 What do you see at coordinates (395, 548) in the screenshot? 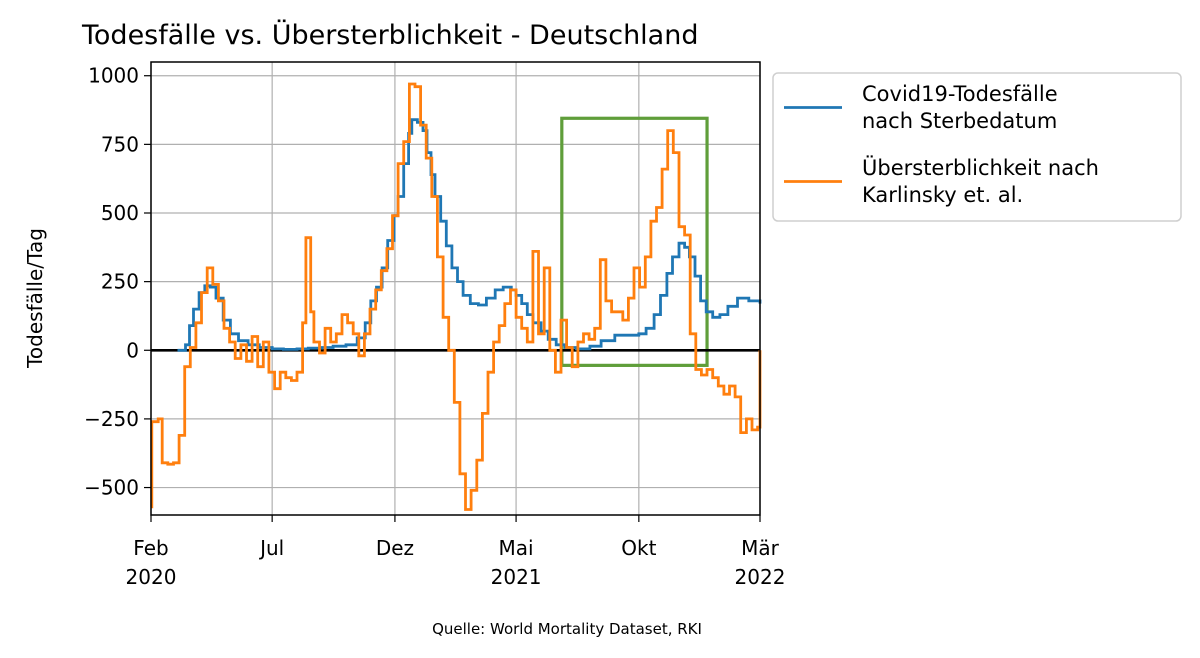
I see `x-tick-label: Dez` at bounding box center [395, 548].